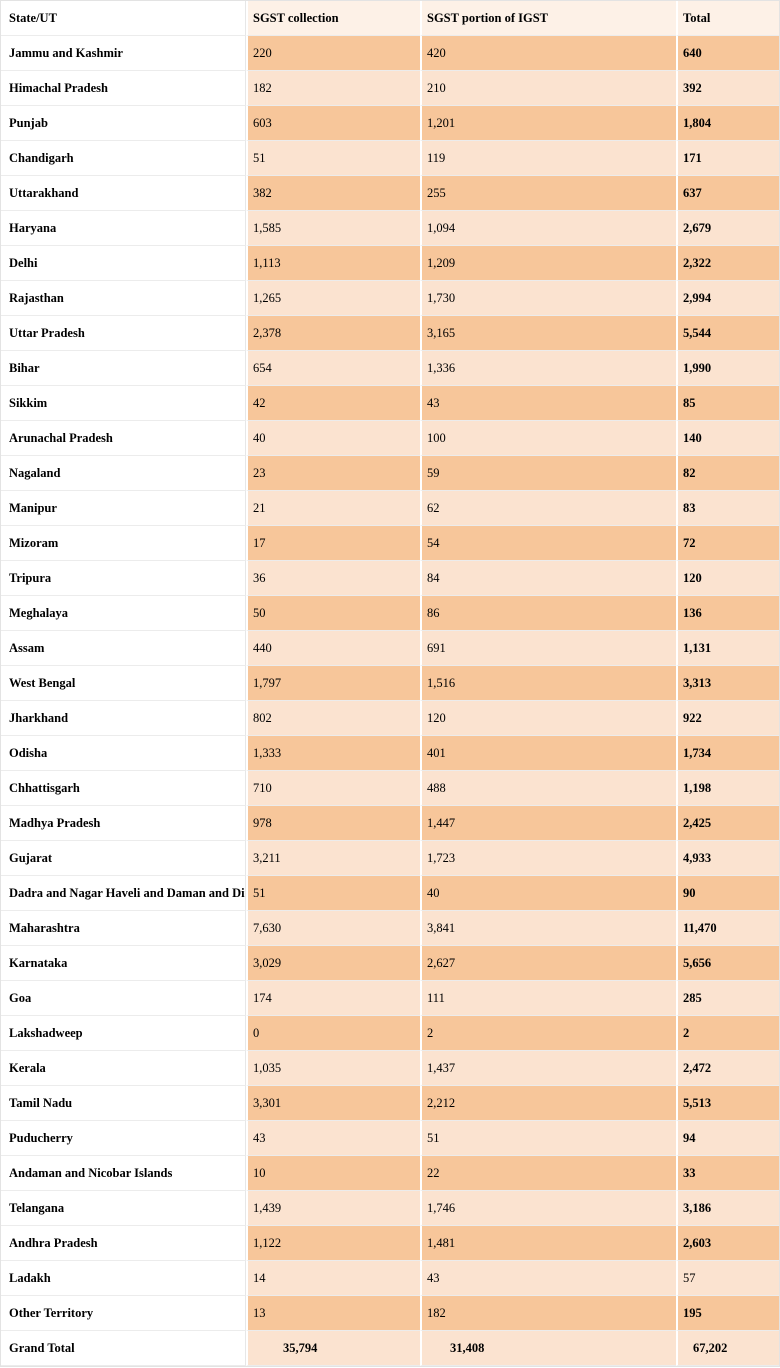 This screenshot has height=1368, width=780. I want to click on sgst-collection-value: 40, so click(333, 438).